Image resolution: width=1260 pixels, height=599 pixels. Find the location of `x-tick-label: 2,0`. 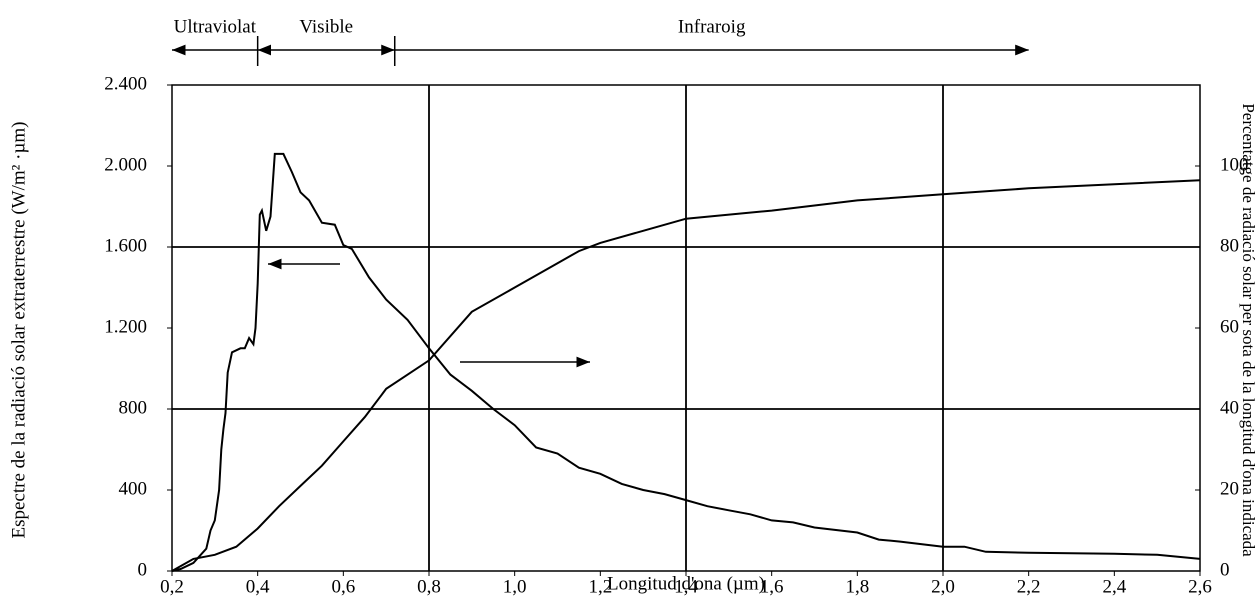

x-tick-label: 2,0 is located at coordinates (943, 586).